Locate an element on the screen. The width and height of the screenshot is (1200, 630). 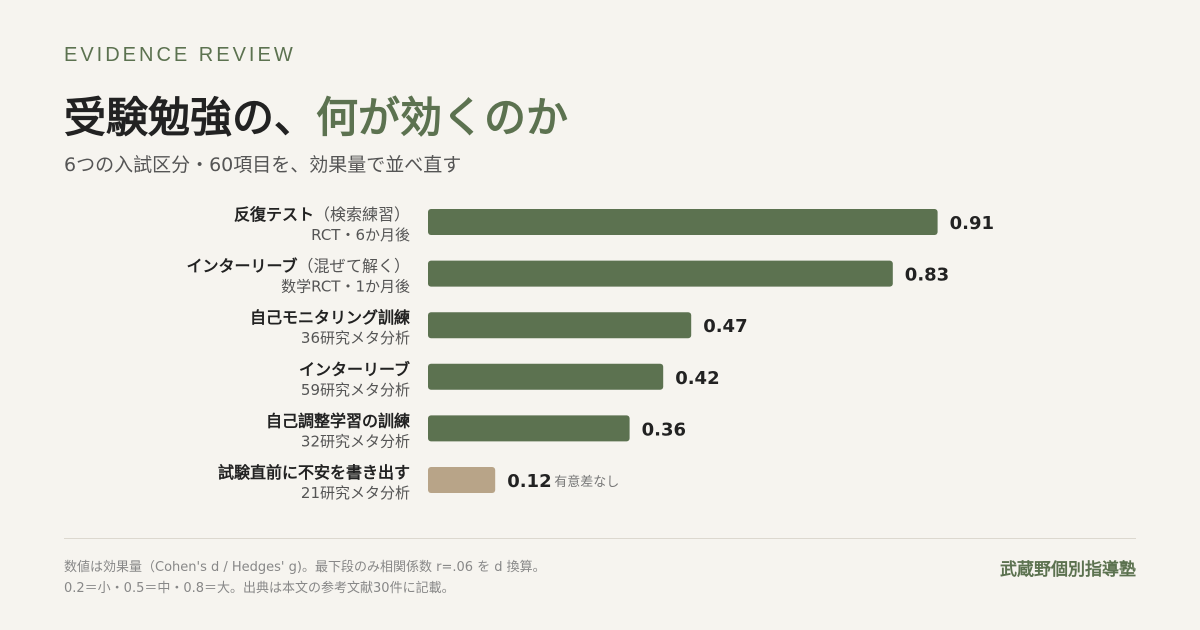
category-name-3: インターリーブ is located at coordinates (354, 369).